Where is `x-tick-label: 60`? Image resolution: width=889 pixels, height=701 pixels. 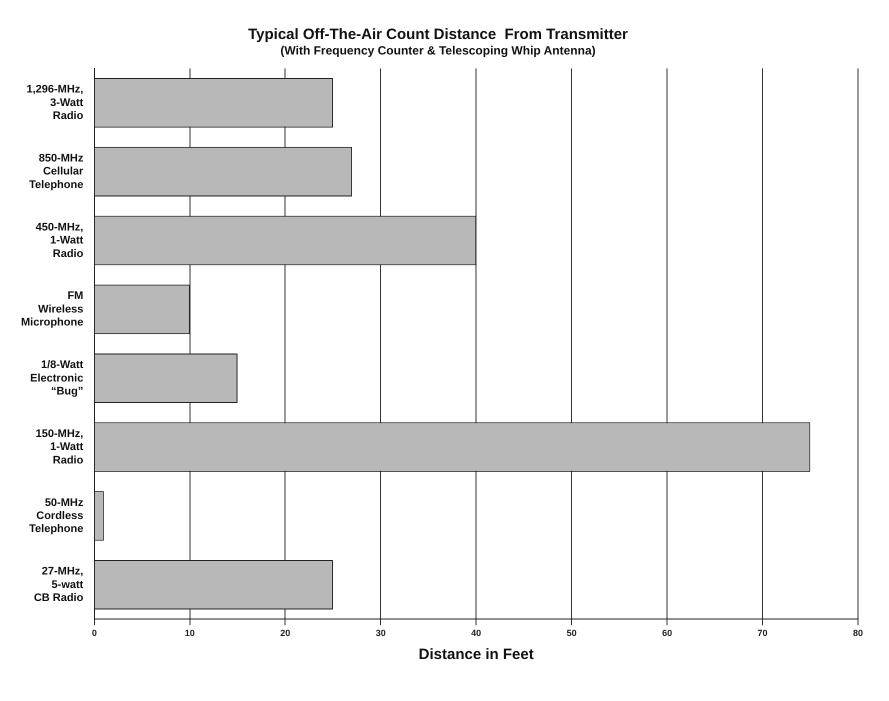
x-tick-label: 60 is located at coordinates (667, 633).